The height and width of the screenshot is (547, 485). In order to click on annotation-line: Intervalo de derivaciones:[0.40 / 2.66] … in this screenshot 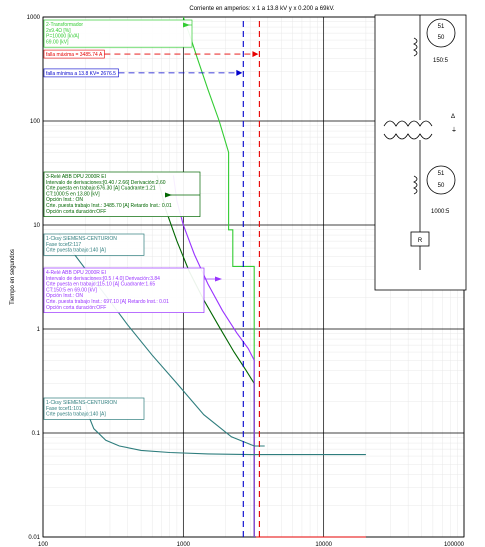, I will do `click(106, 183)`.